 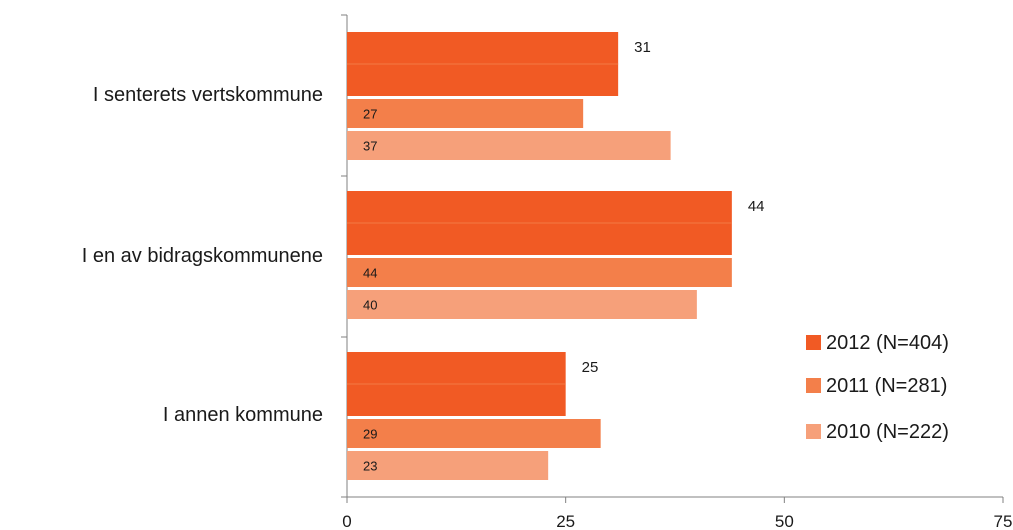 What do you see at coordinates (370, 146) in the screenshot?
I see `data-label: 37` at bounding box center [370, 146].